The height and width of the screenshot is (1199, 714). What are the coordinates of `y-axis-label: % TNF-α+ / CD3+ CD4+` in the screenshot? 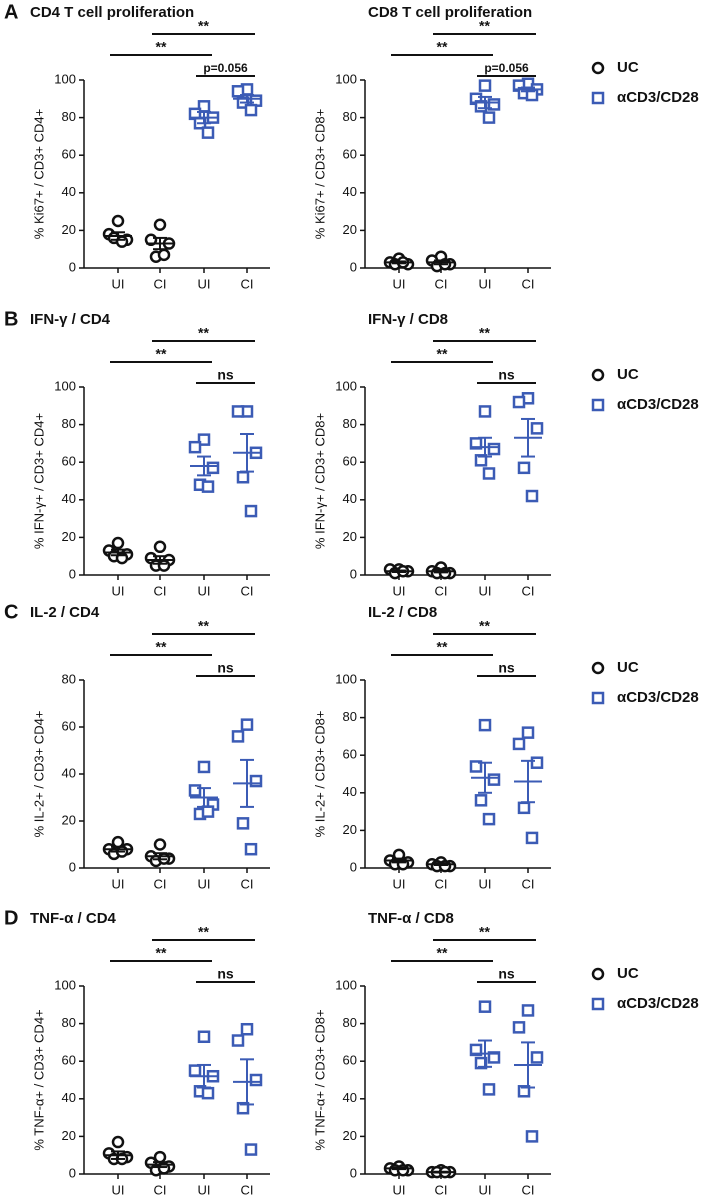 It's located at (38, 1079).